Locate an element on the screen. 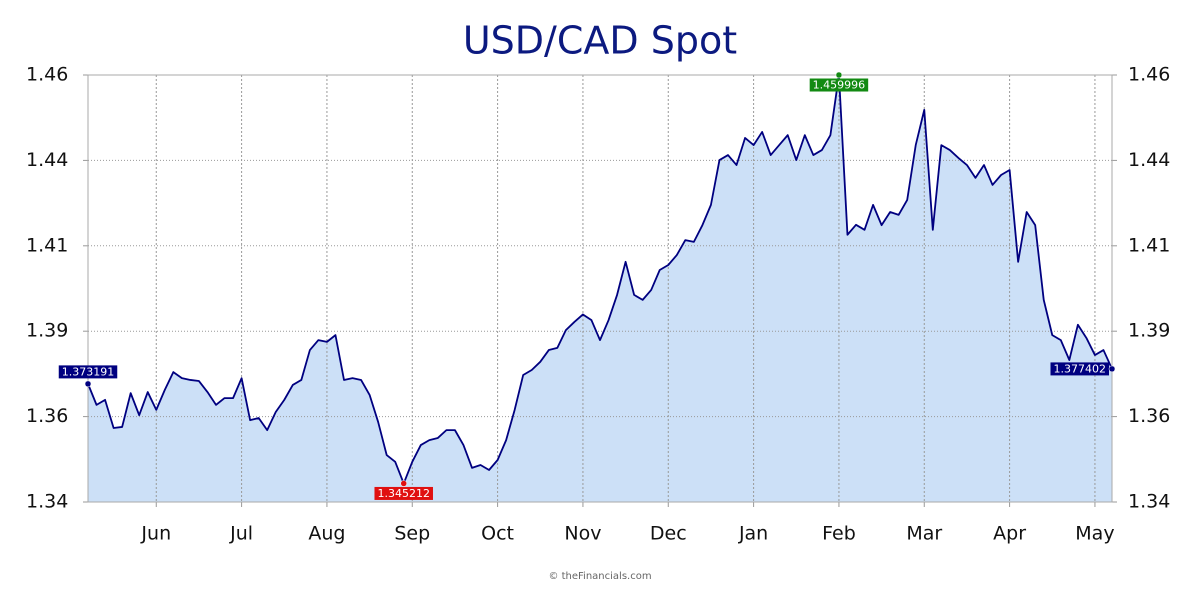 This screenshot has width=1200, height=600. x-tick-label: Oct is located at coordinates (497, 534).